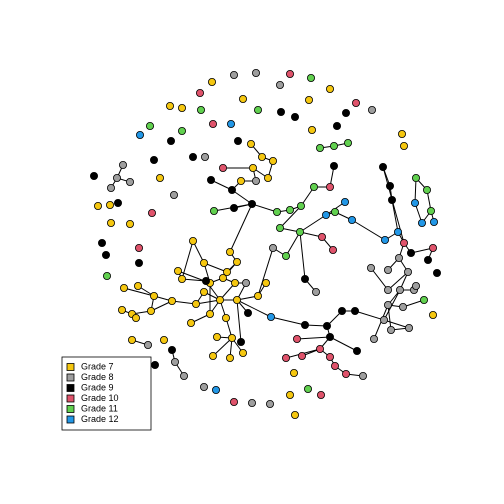 This screenshot has width=504, height=504. What do you see at coordinates (99, 408) in the screenshot?
I see `legend-label: Grade 11` at bounding box center [99, 408].